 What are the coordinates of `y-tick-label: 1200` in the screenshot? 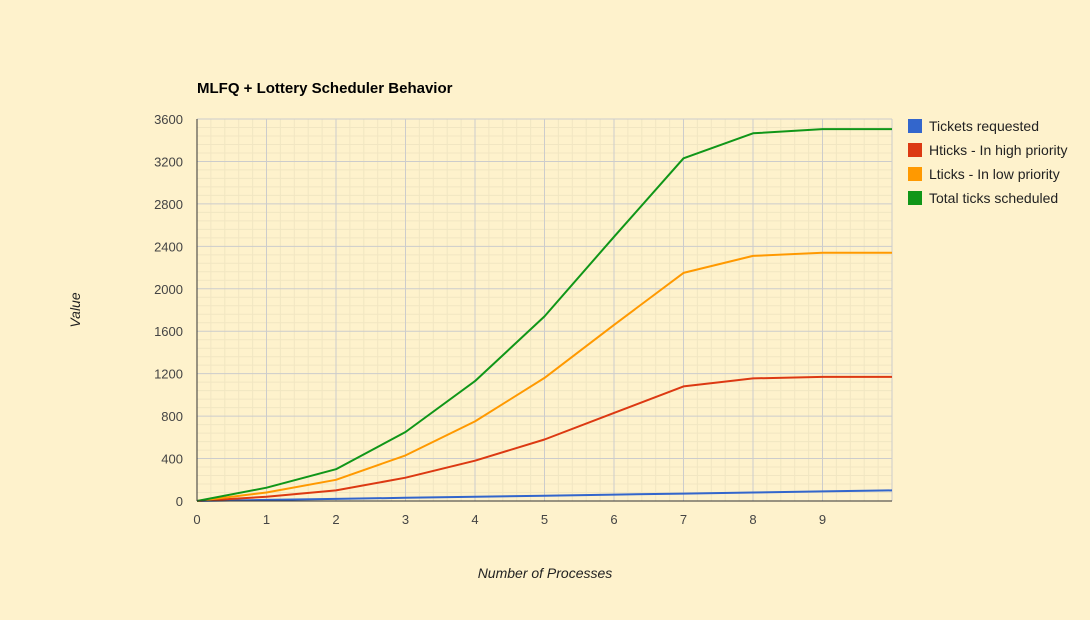 It's located at (168, 374).